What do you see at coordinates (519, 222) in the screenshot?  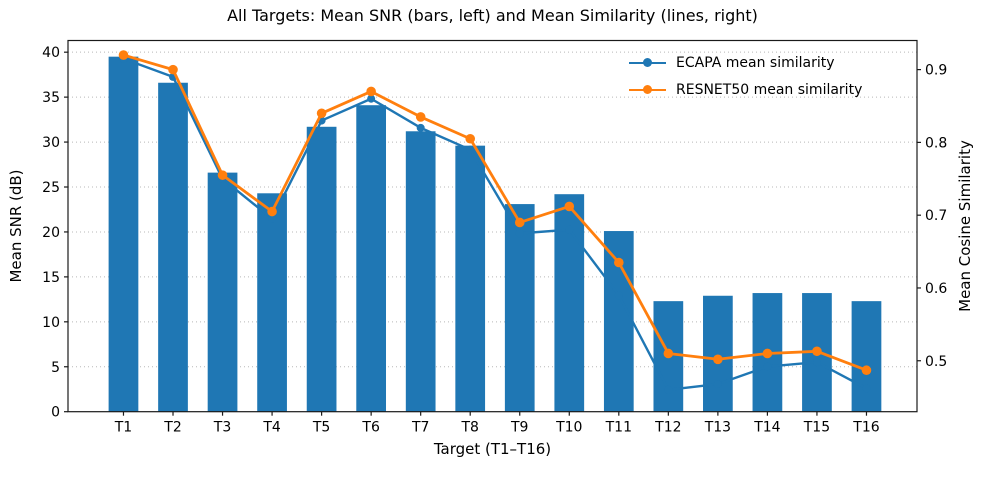 I see `resnet50-marker-T9` at bounding box center [519, 222].